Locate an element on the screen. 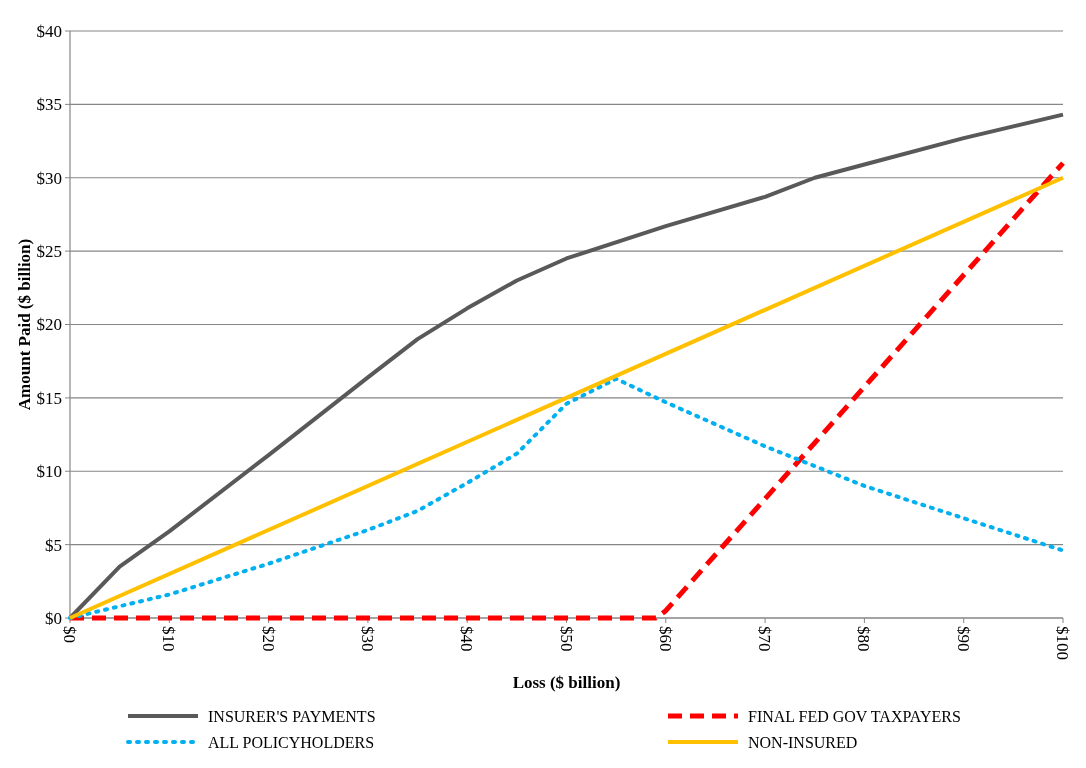 Image resolution: width=1086 pixels, height=768 pixels. y-tick-label: $35 is located at coordinates (49, 105).